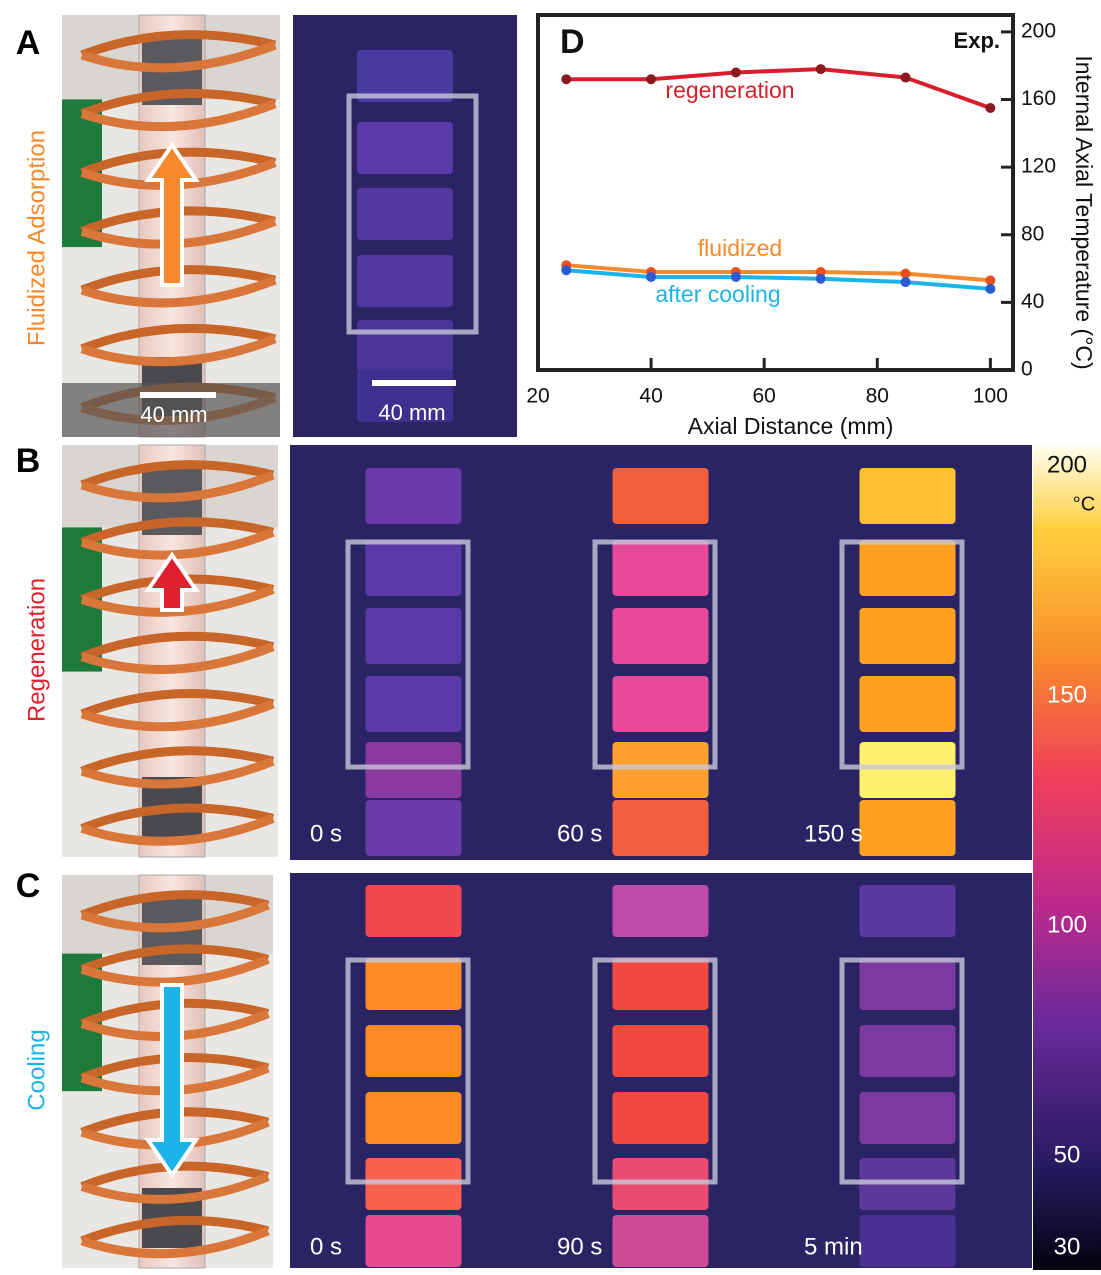 The width and height of the screenshot is (1101, 1275). I want to click on colorbar-tick-label: 150, so click(1067, 694).